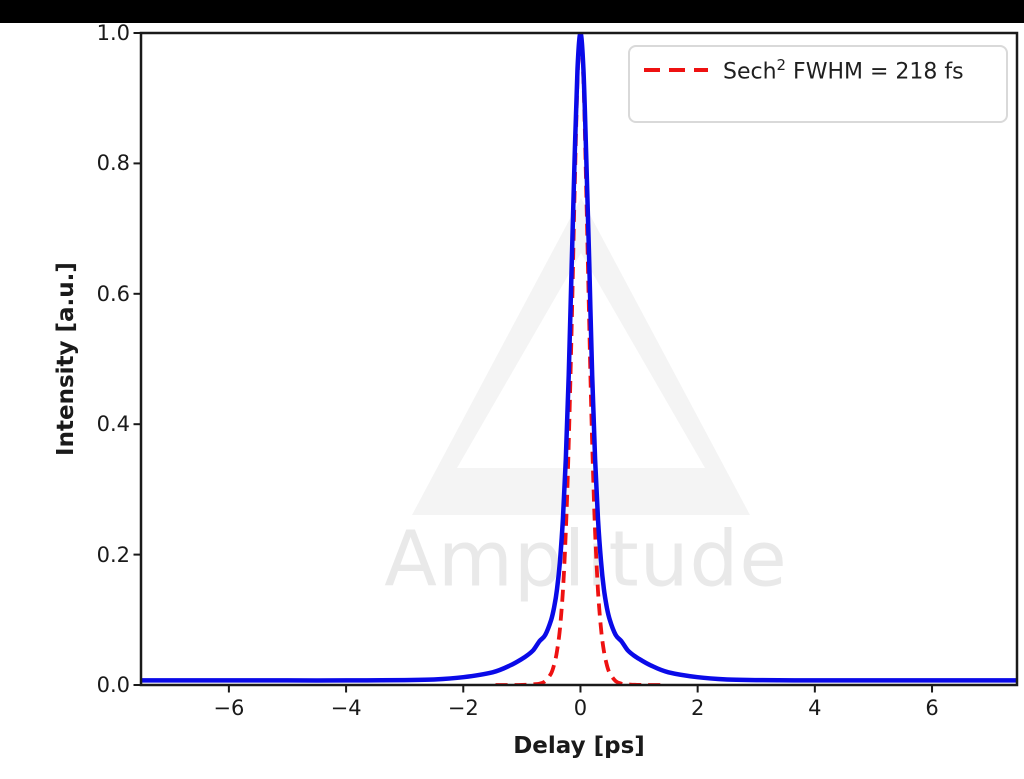 This screenshot has width=1024, height=779. I want to click on curve-sech2-fit, so click(580, 359).